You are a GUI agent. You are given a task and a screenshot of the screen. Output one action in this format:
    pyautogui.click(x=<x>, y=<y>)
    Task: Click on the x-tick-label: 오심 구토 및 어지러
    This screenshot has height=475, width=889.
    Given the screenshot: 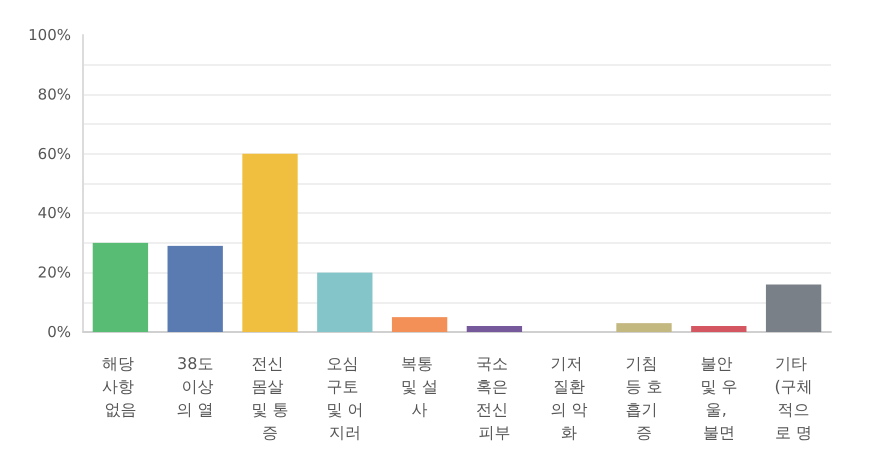 What is the action you would take?
    pyautogui.click(x=345, y=398)
    